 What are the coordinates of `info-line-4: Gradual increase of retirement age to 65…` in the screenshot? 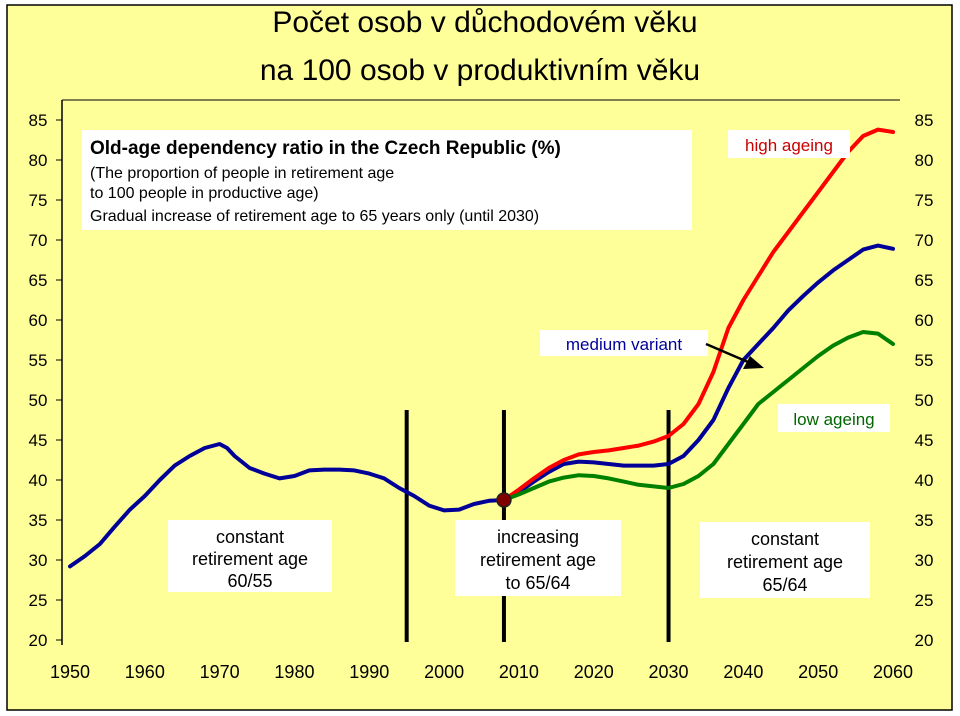 It's located at (314, 216).